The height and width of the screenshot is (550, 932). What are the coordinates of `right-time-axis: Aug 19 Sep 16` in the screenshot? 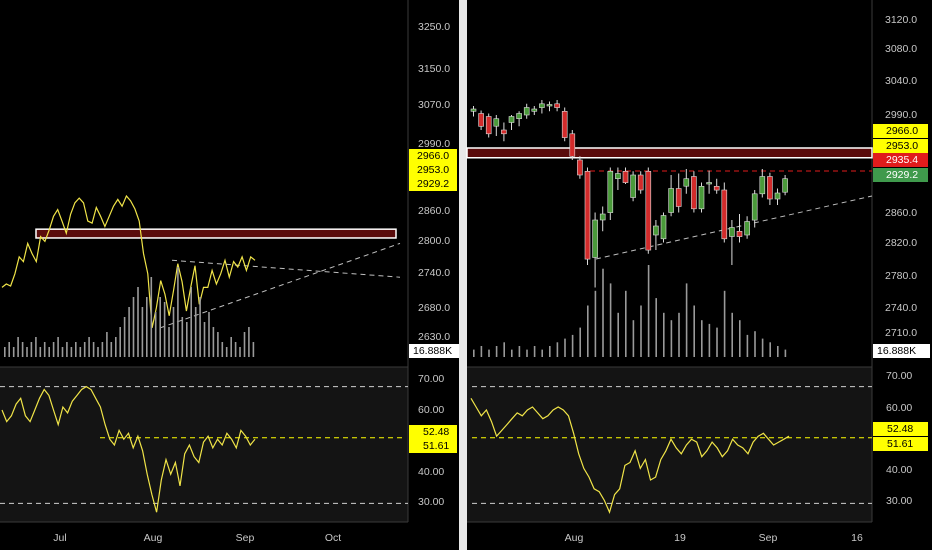 It's located at (714, 538).